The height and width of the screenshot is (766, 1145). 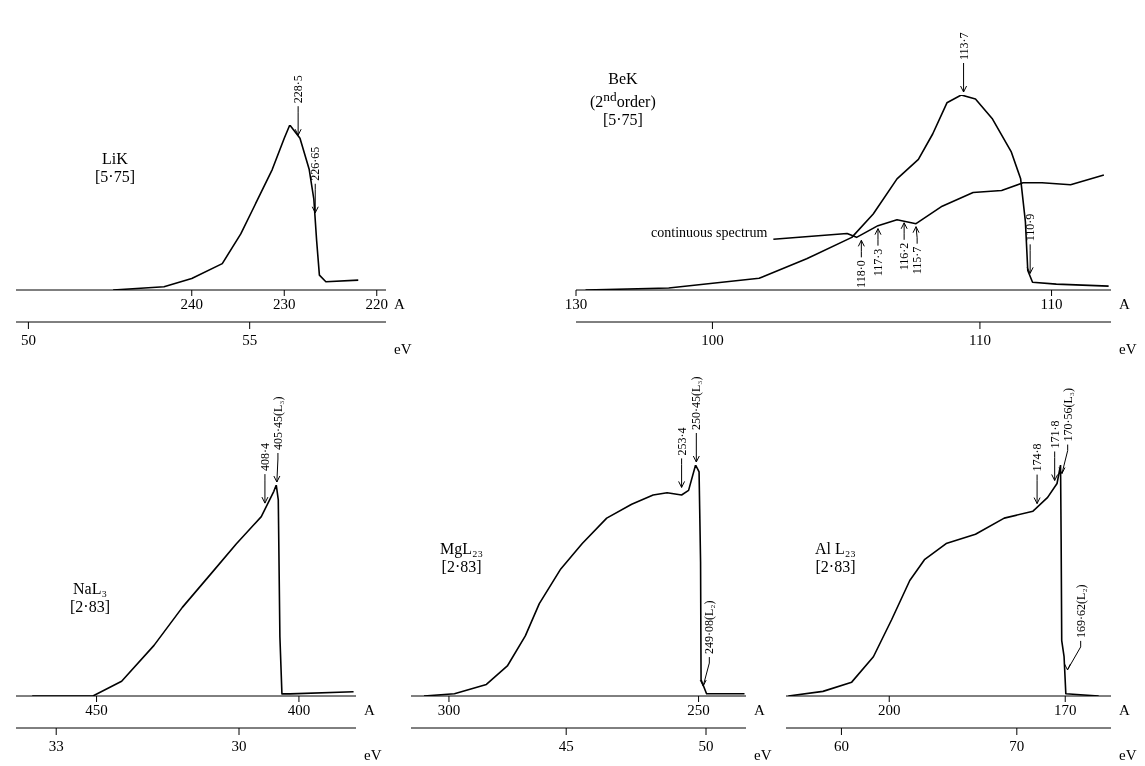 What do you see at coordinates (115, 177) in the screenshot?
I see `text: [5·75]` at bounding box center [115, 177].